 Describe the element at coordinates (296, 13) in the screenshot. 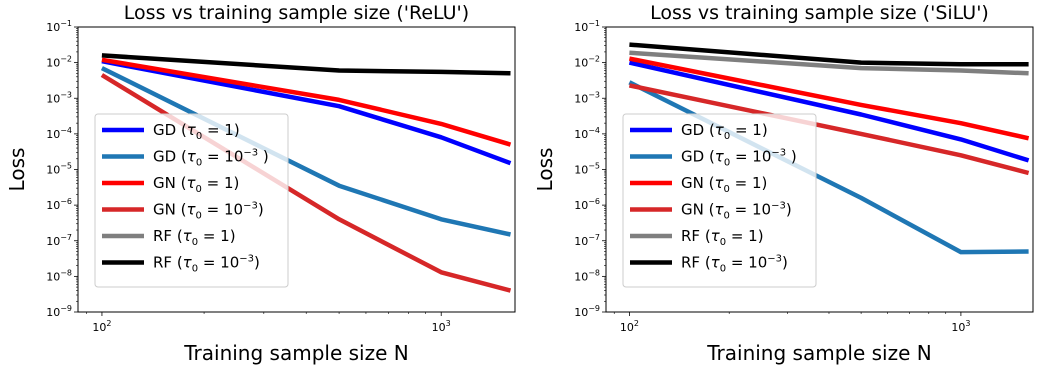

I see `chart-title: Loss vs training sample size ('ReLU')` at that location.